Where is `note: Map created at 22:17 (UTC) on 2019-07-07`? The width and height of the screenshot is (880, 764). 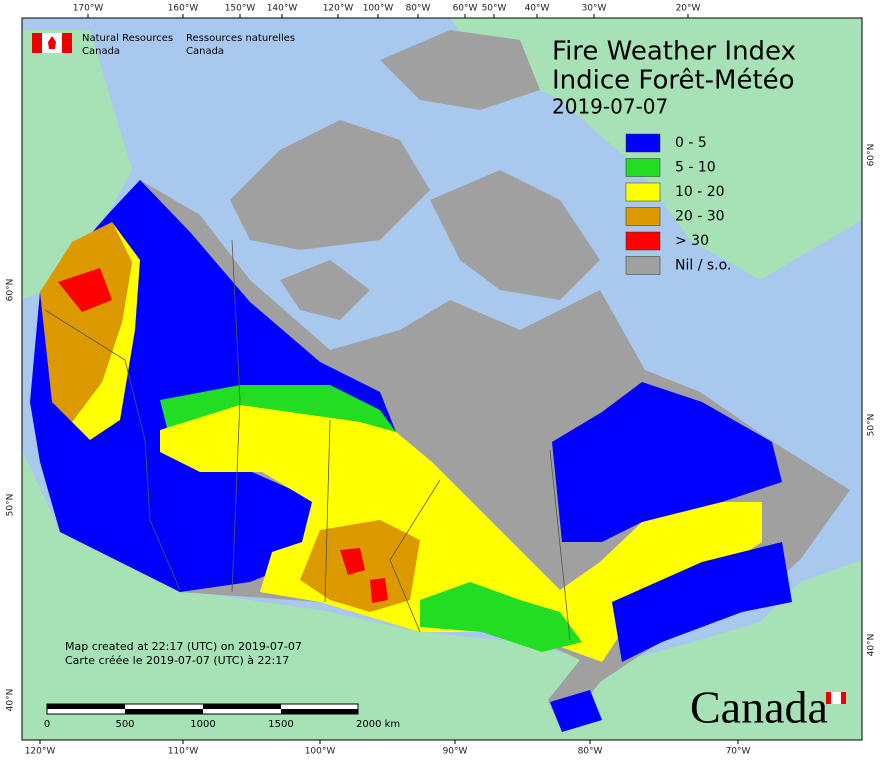
note: Map created at 22:17 (UTC) on 2019-07-07 is located at coordinates (183, 646).